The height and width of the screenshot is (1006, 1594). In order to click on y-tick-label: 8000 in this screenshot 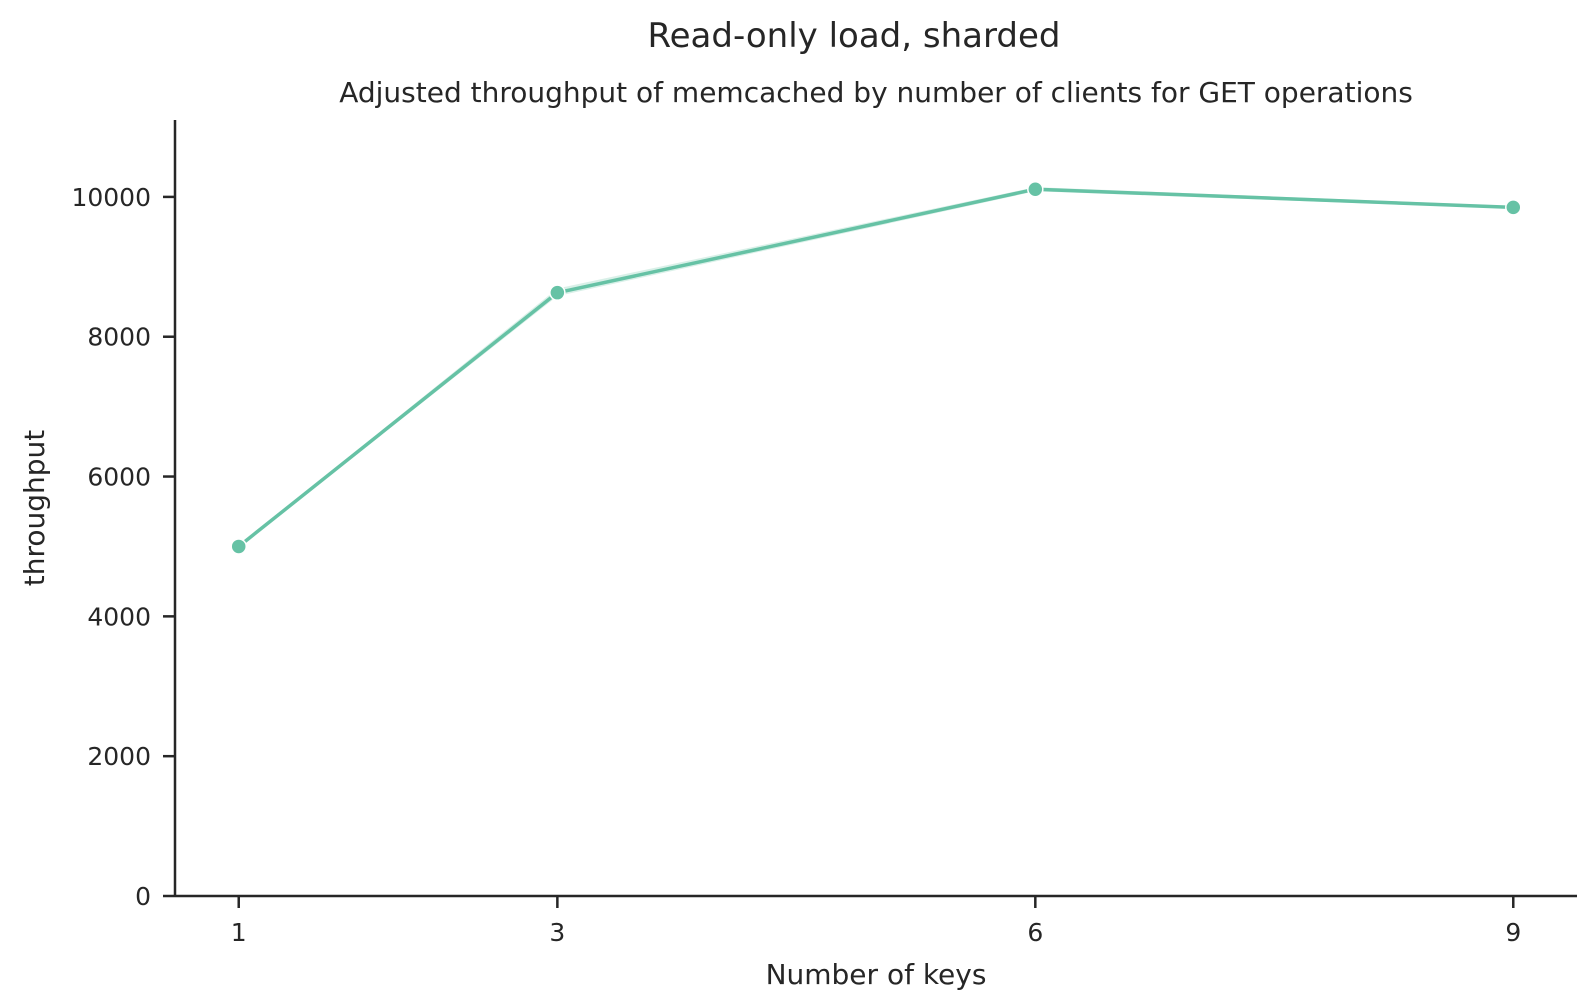, I will do `click(119, 337)`.